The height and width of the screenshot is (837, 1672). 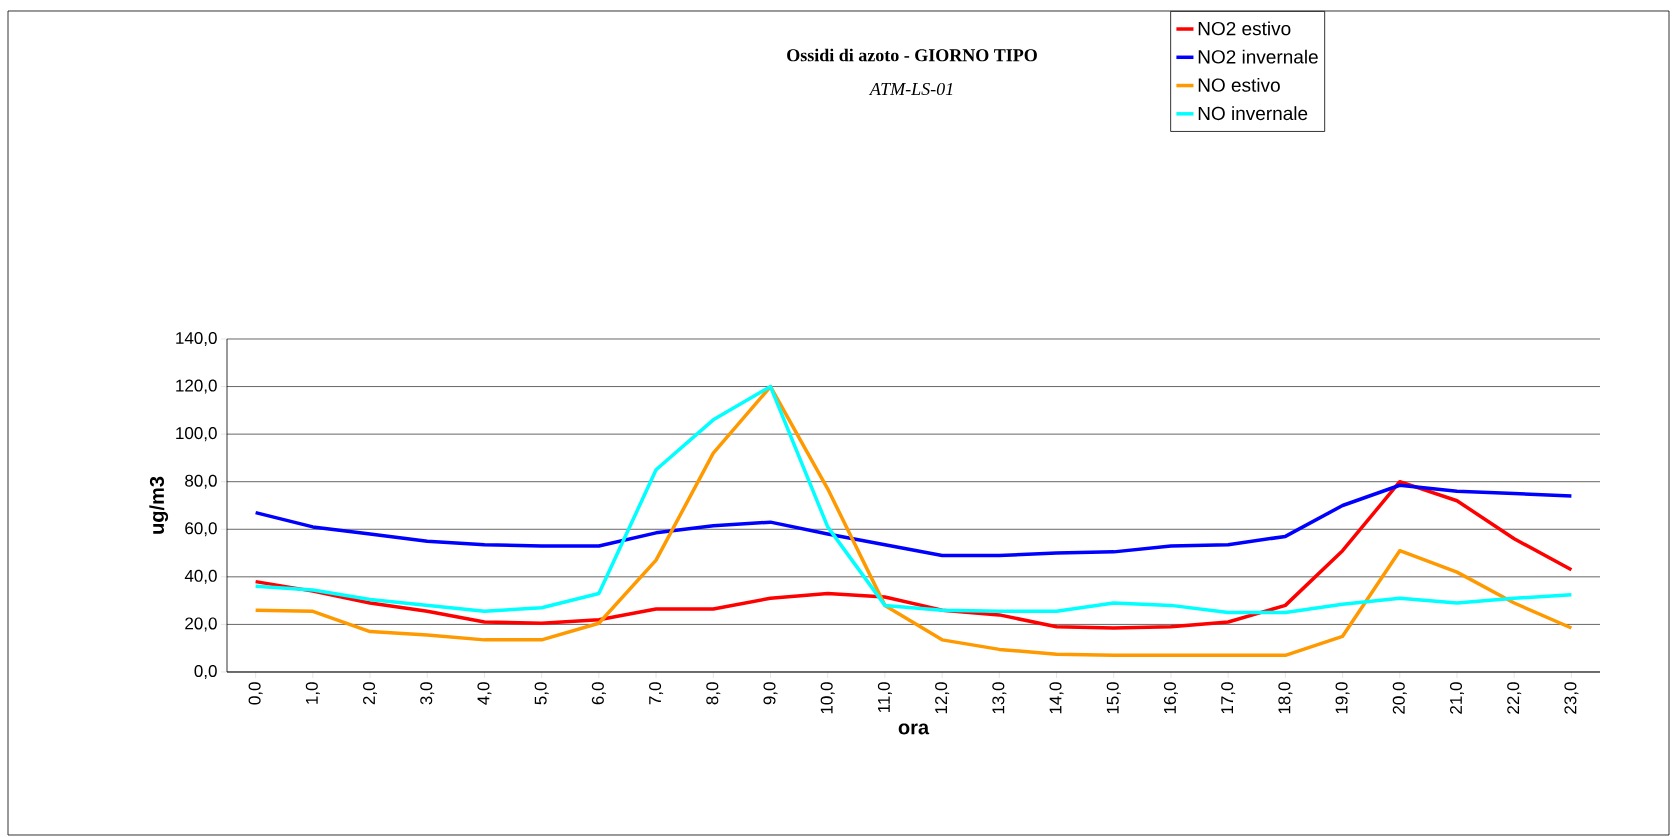 What do you see at coordinates (1457, 698) in the screenshot?
I see `x-tick-label: 21,0` at bounding box center [1457, 698].